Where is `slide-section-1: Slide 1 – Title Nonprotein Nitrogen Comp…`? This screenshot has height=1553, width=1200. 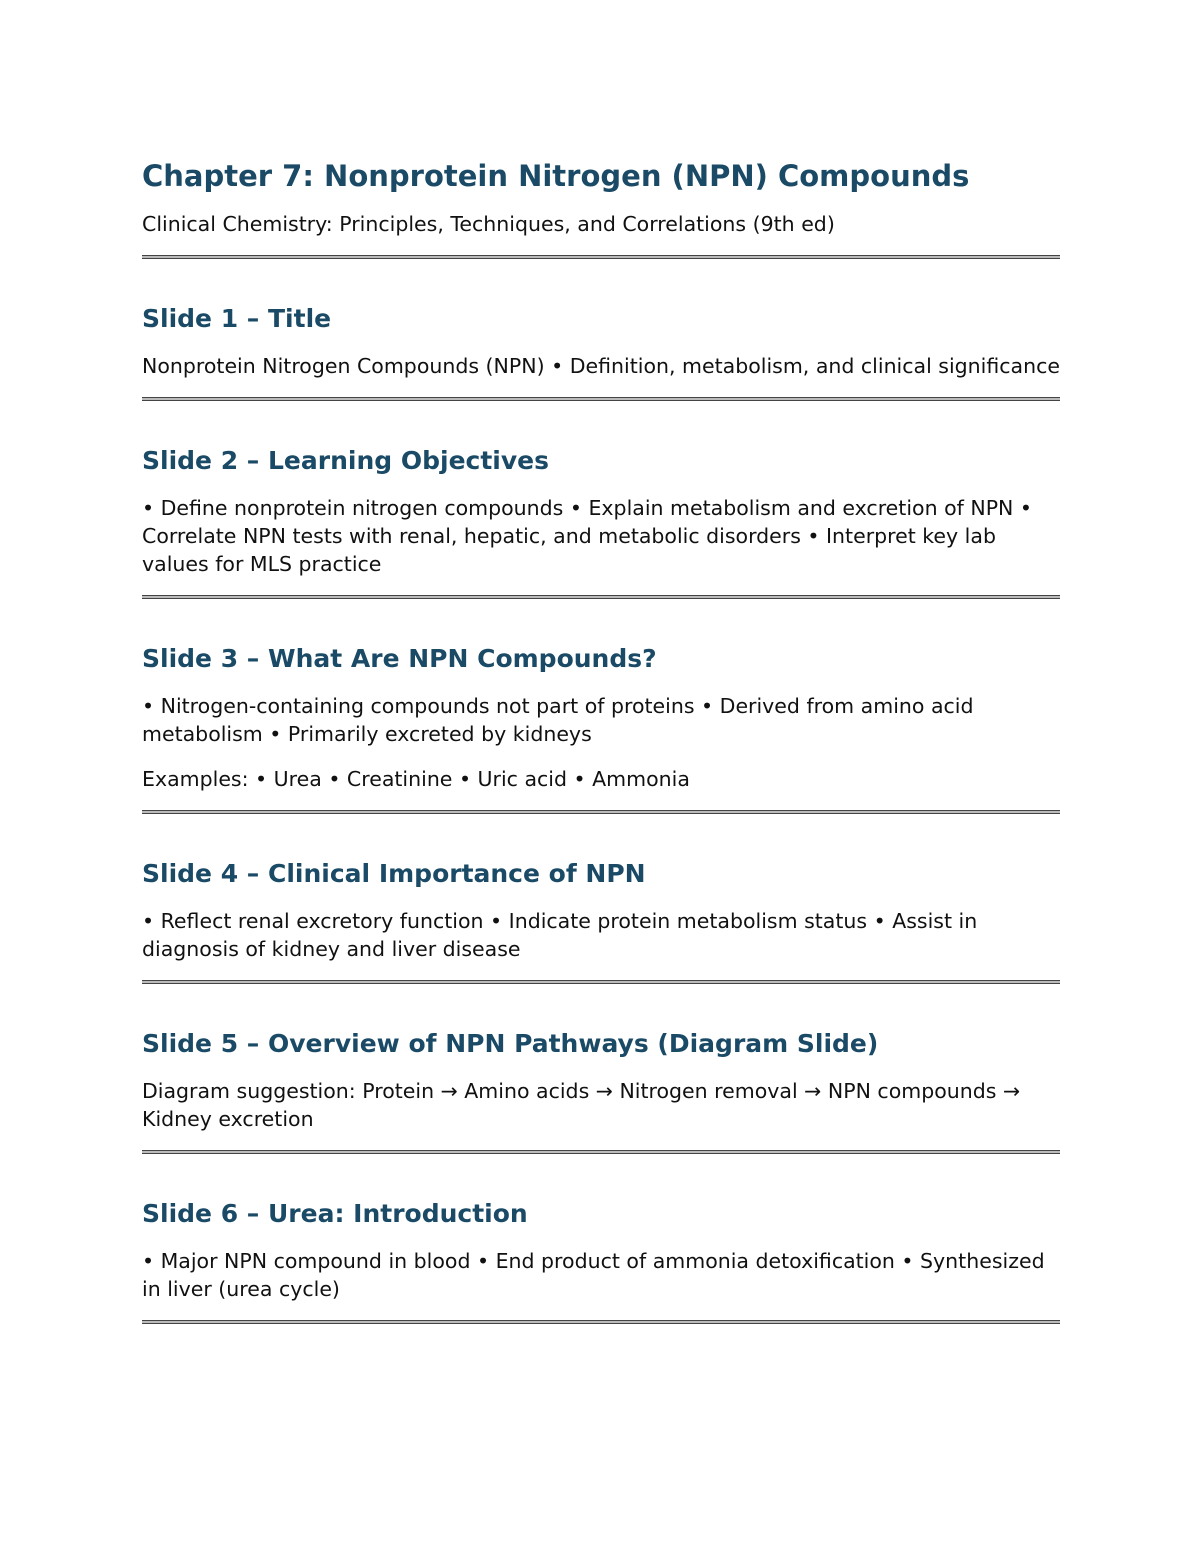 slide-section-1: Slide 1 – Title Nonprotein Nitrogen Comp… is located at coordinates (601, 352).